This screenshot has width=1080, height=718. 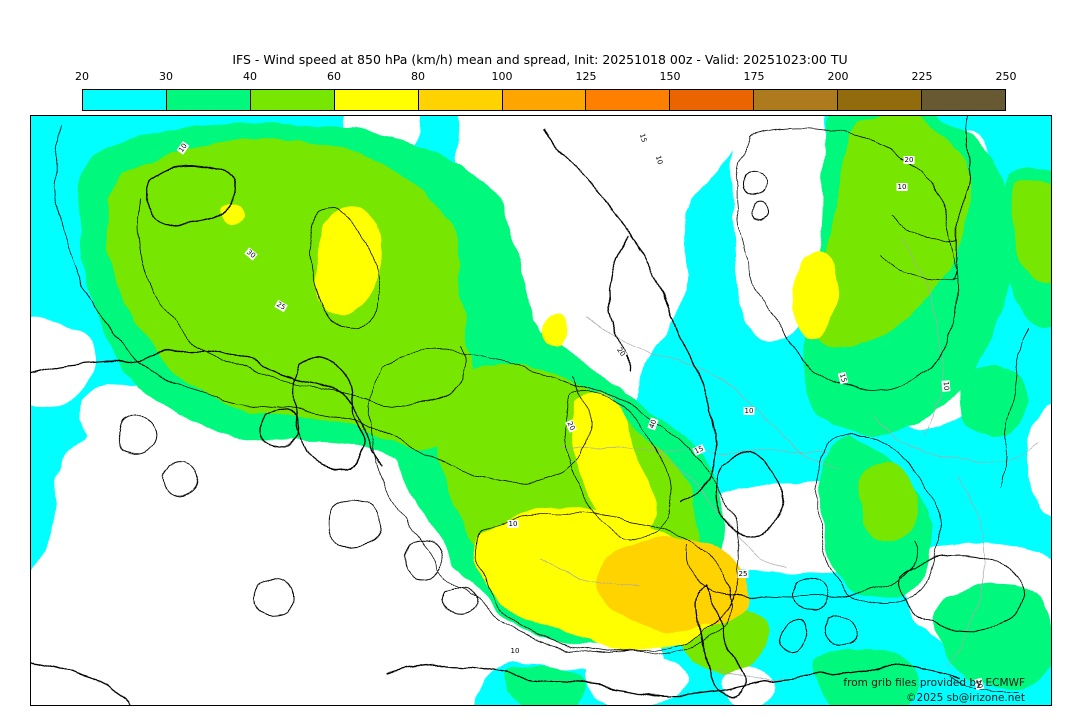 I want to click on colorbar-tick: 40, so click(x=250, y=76).